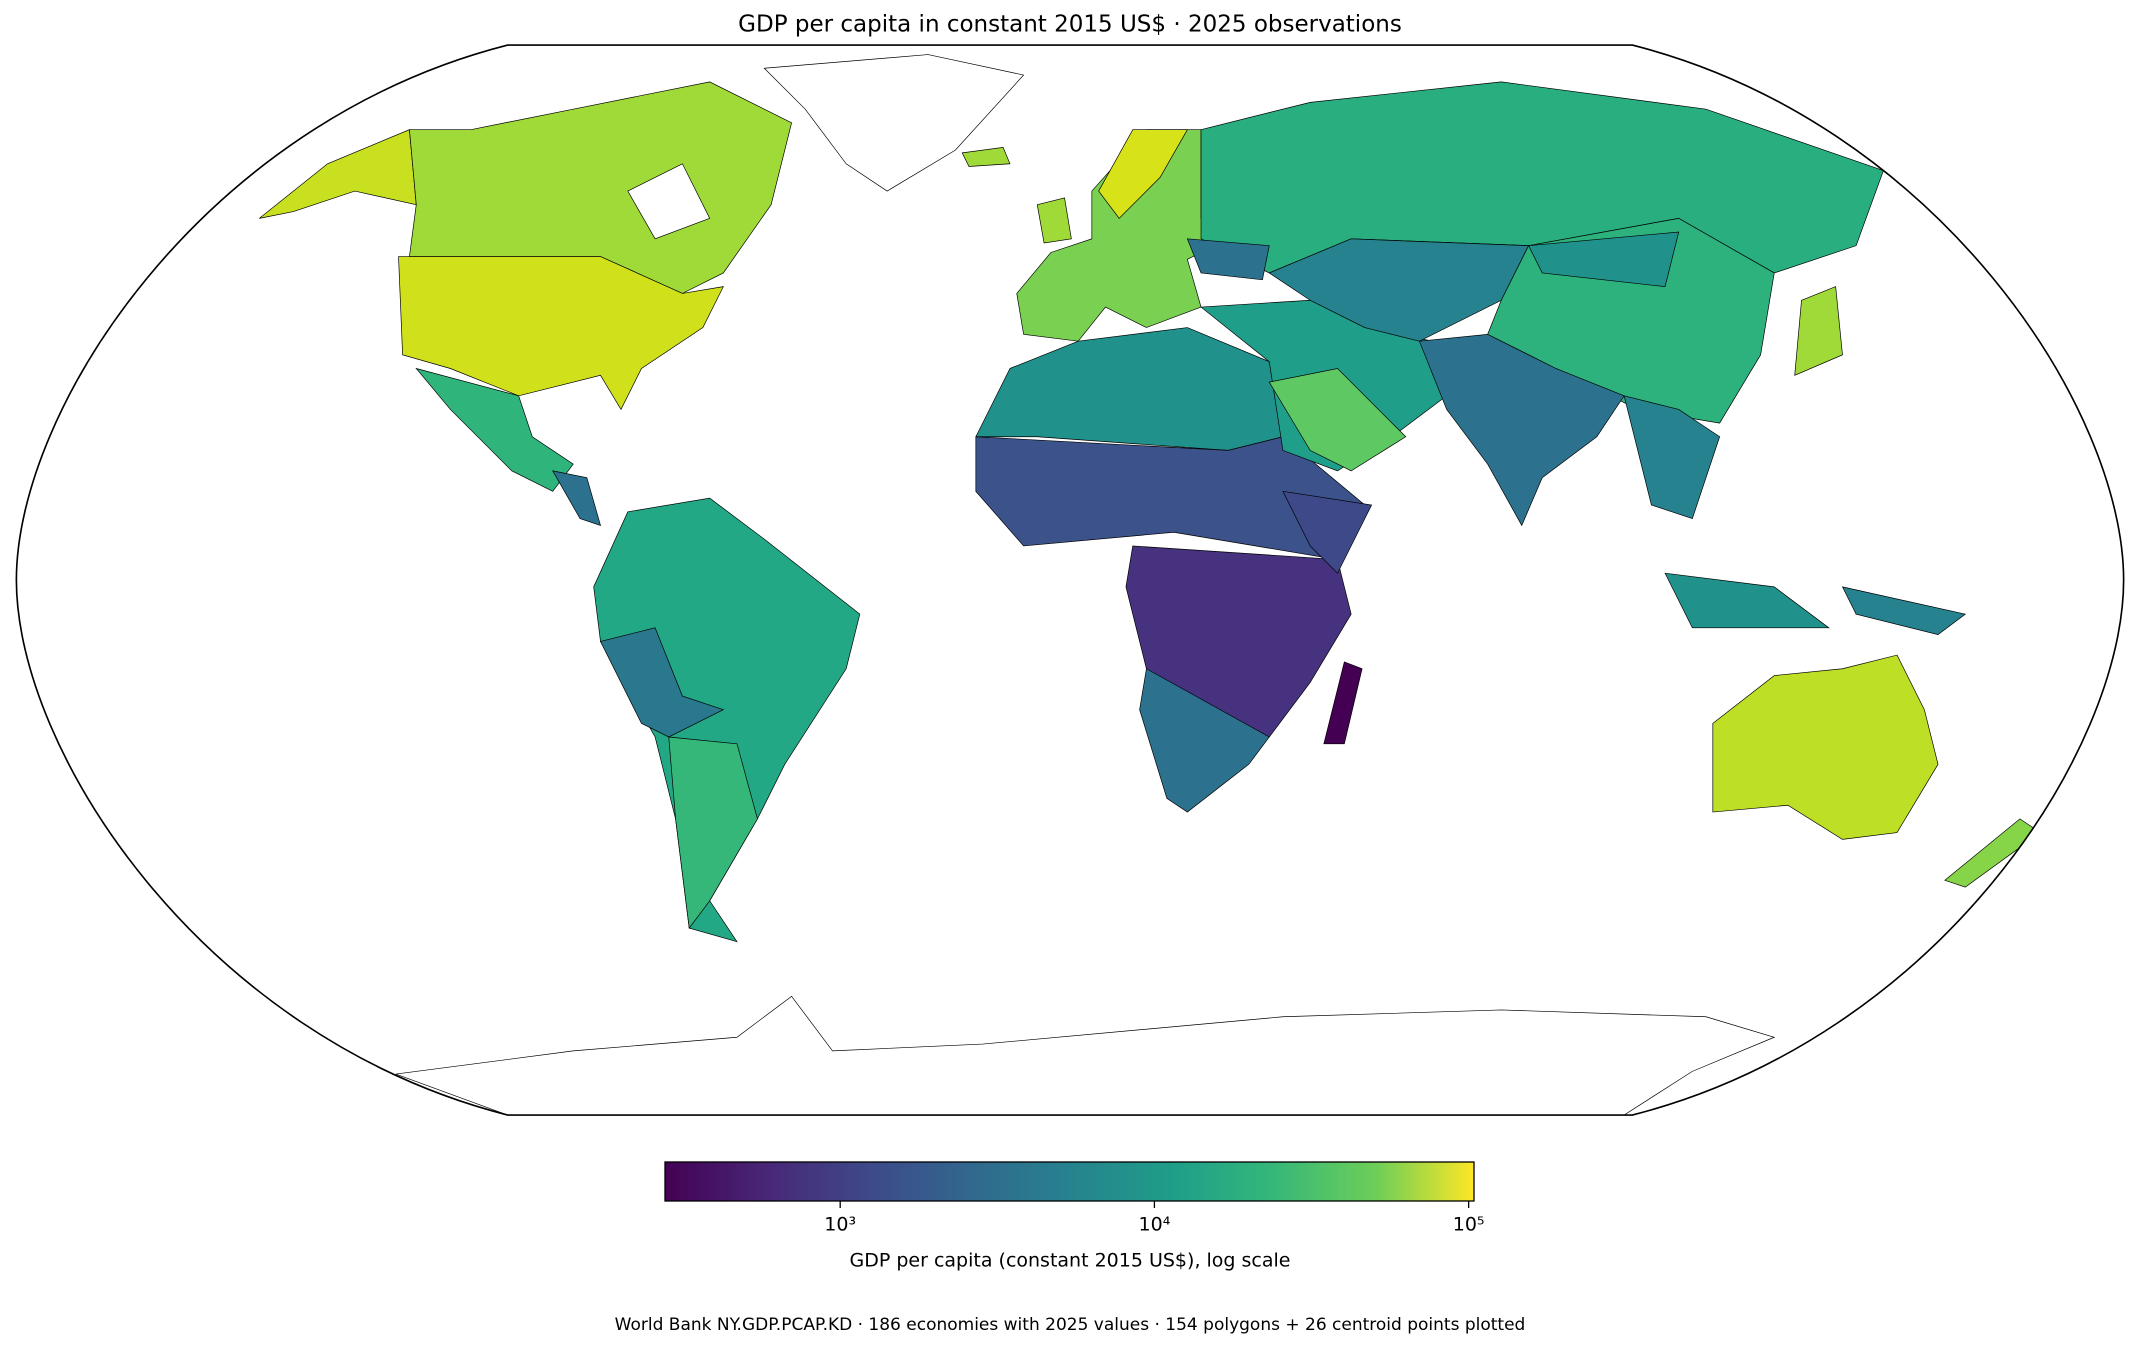 The width and height of the screenshot is (2140, 1350). I want to click on colorbar-tick-label: 10⁴, so click(1155, 1225).